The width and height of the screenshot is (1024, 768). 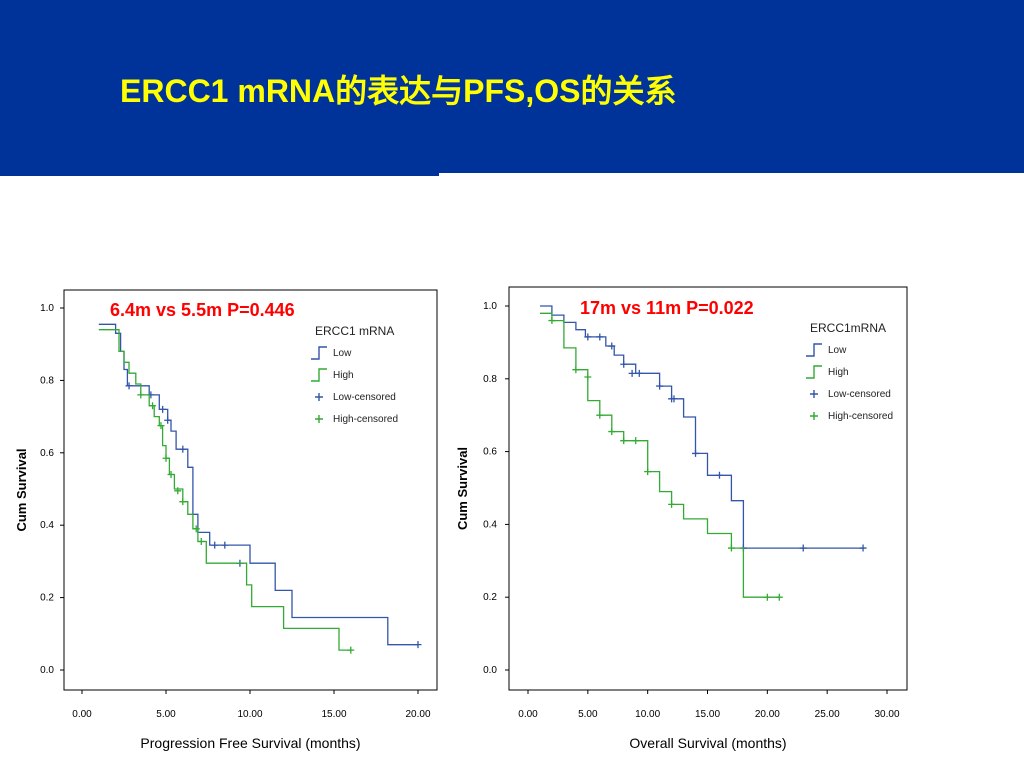 I want to click on p-value-annotation: 6.4m vs 5.5m P=0.446, so click(x=202, y=310).